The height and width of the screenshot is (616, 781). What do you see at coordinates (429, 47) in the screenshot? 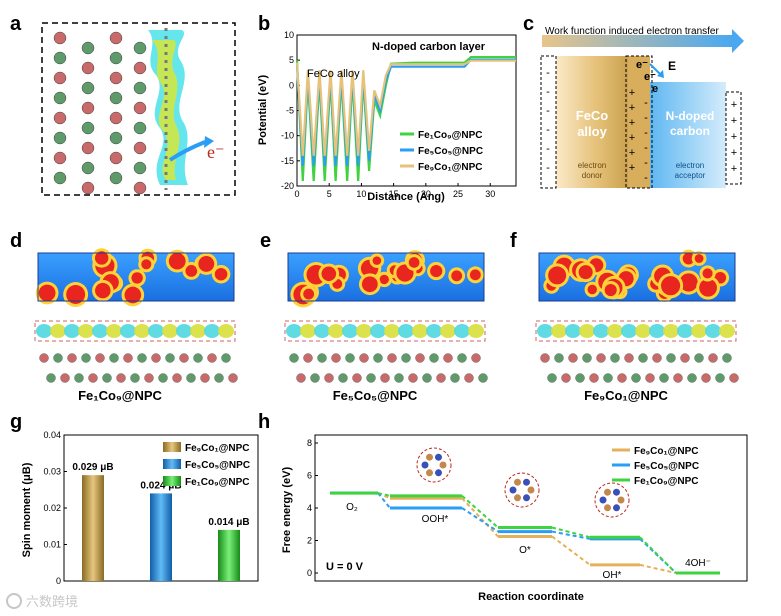
I see `annotation-n-doped-layer: N-doped carbon layer` at bounding box center [429, 47].